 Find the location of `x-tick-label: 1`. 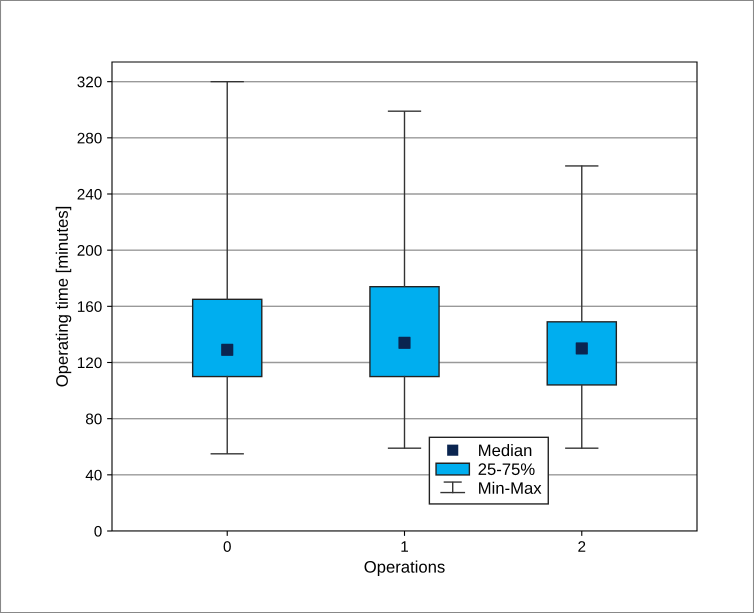

x-tick-label: 1 is located at coordinates (404, 546).